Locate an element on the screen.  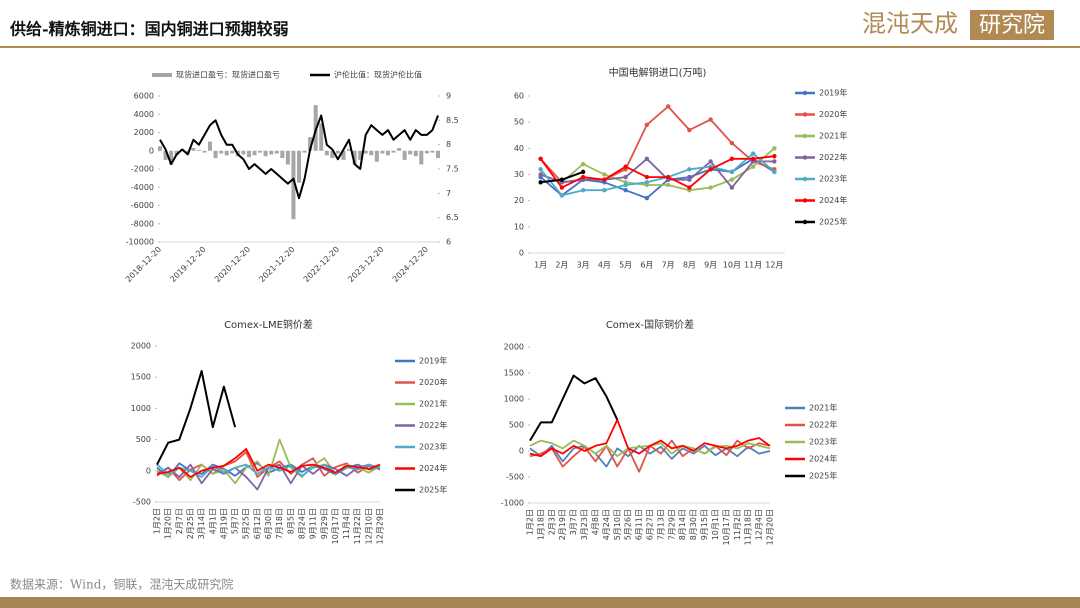
x-tick-label: 11月22日 is located at coordinates (357, 526).